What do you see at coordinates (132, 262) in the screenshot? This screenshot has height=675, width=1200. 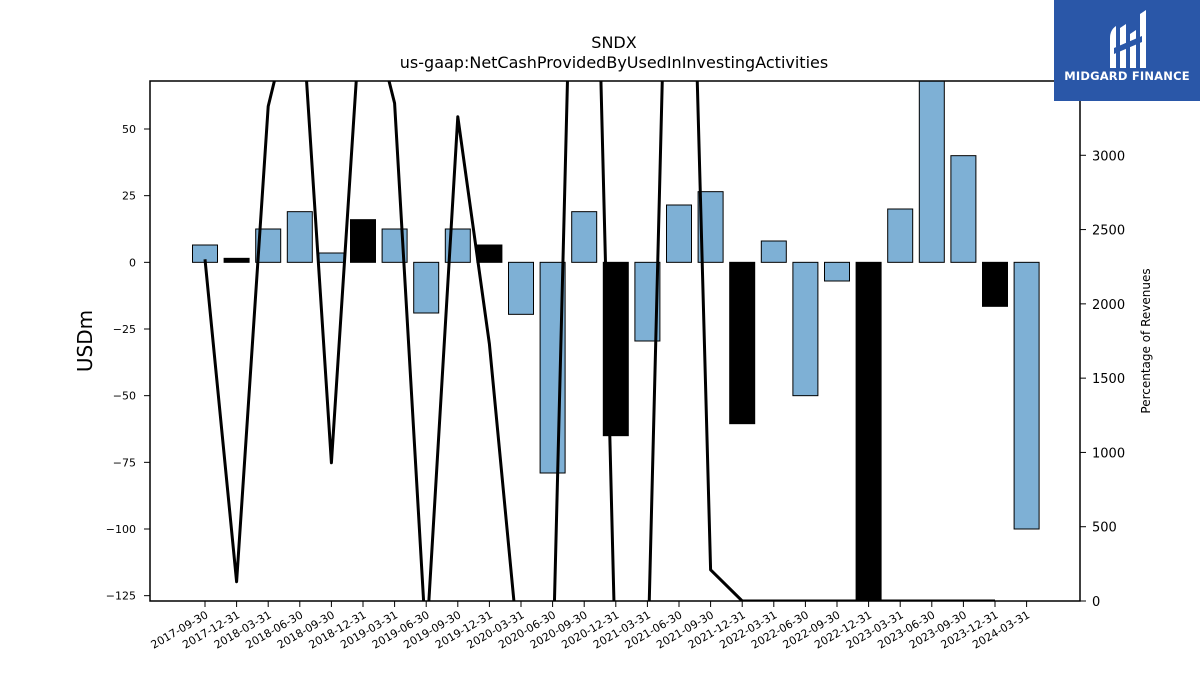 I see `y-tick-label: 0` at bounding box center [132, 262].